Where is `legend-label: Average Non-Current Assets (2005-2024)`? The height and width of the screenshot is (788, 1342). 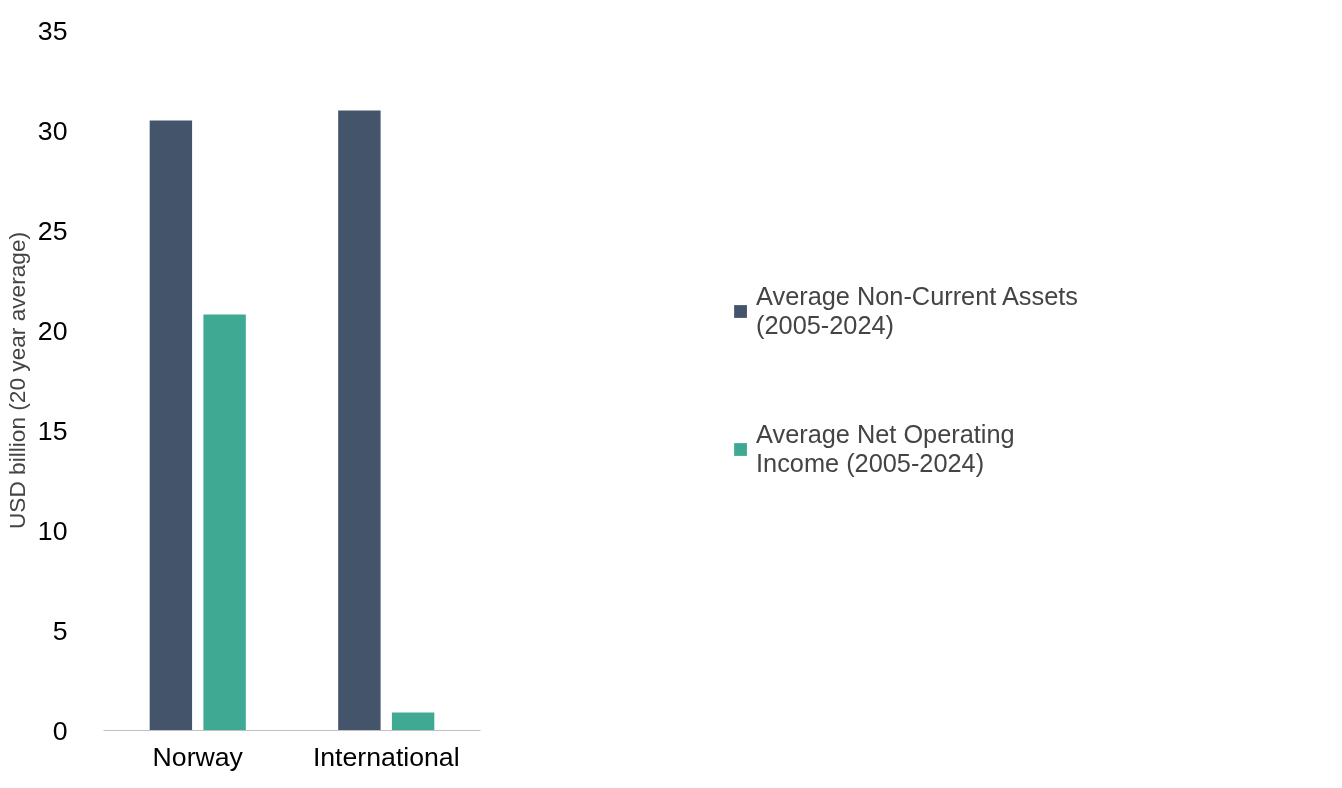
legend-label: Average Non-Current Assets (2005-2024) is located at coordinates (917, 311).